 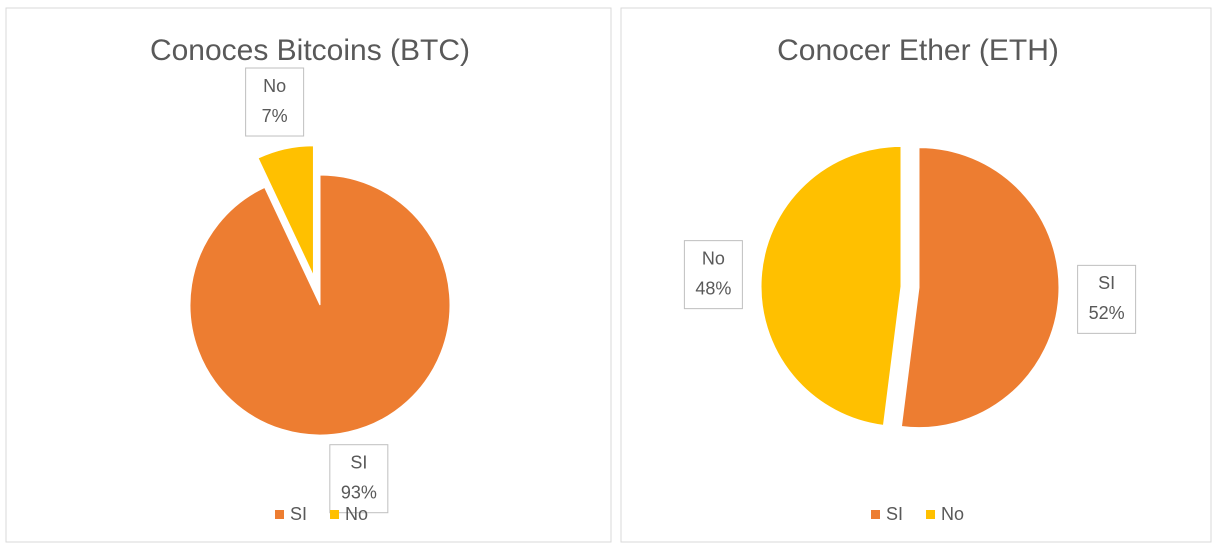 I want to click on chart-title: Conocer Ether (ETH), so click(x=918, y=50).